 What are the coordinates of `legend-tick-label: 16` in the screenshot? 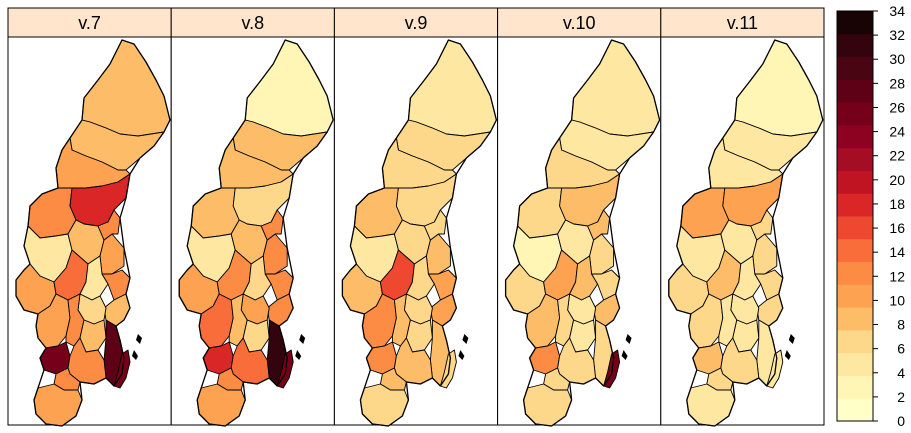 It's located at (897, 228).